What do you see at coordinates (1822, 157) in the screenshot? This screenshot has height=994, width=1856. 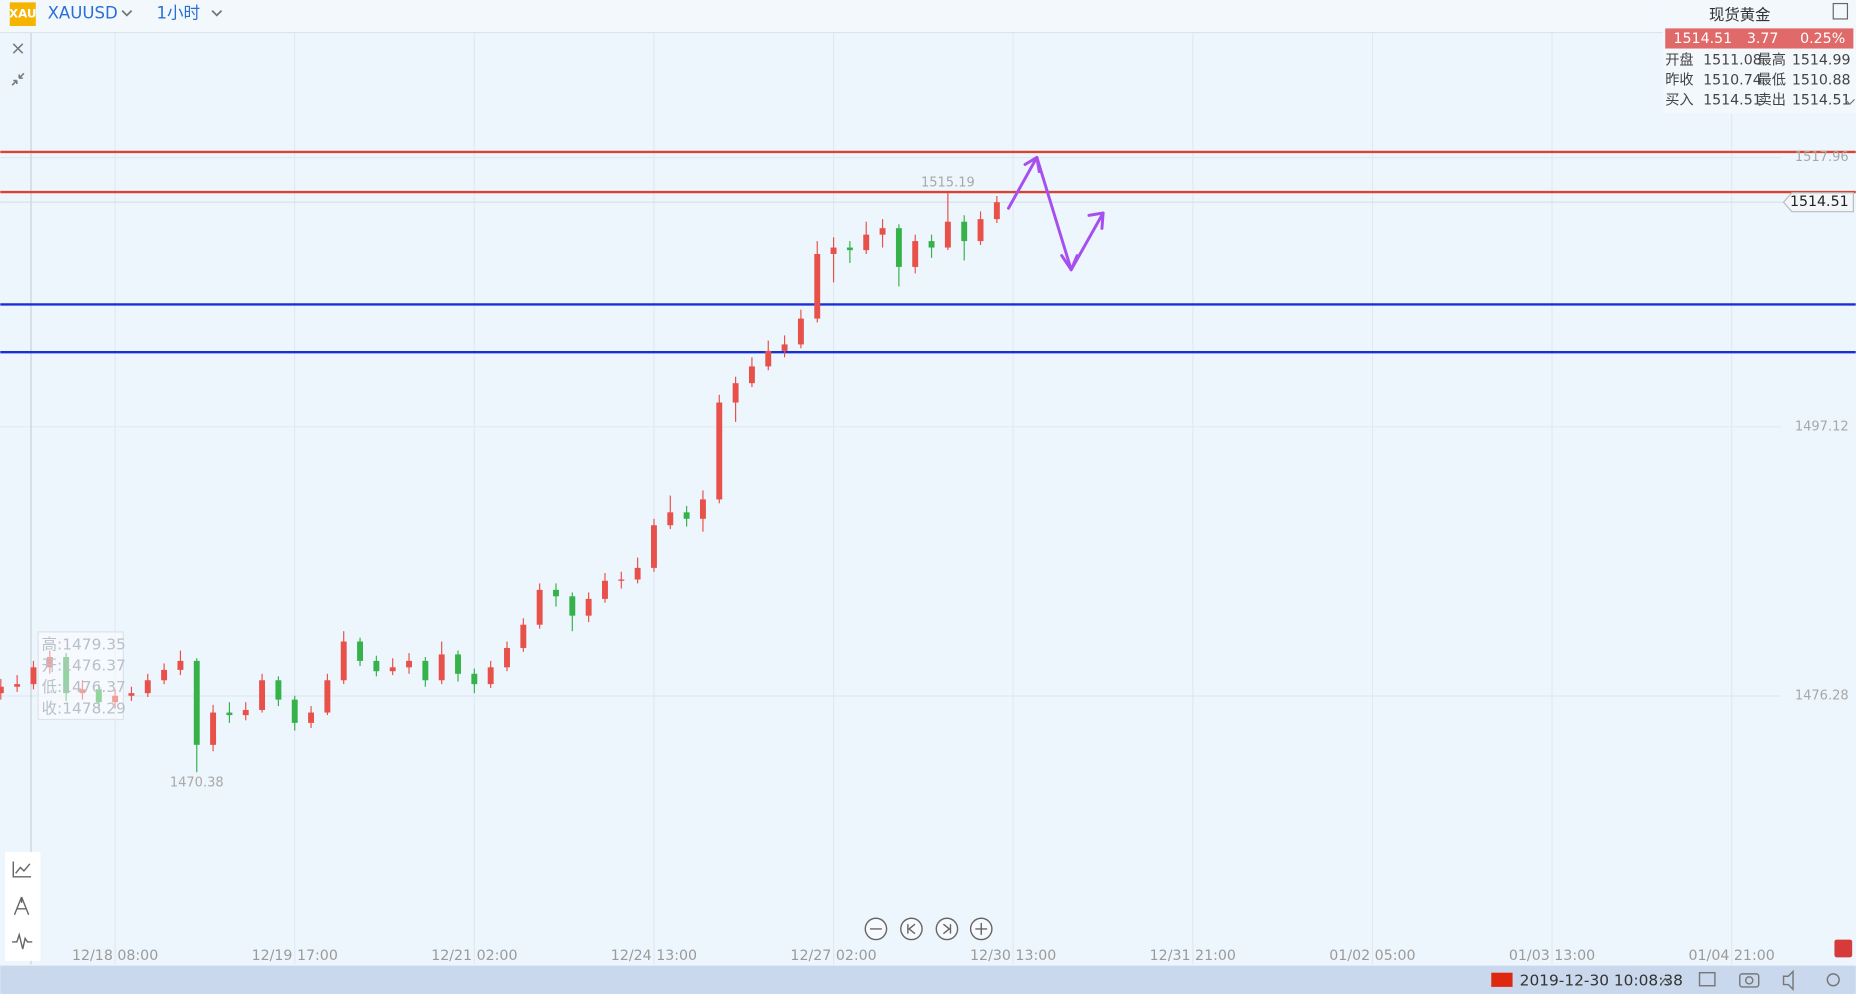 I see `y-tick-label: 1517.96` at bounding box center [1822, 157].